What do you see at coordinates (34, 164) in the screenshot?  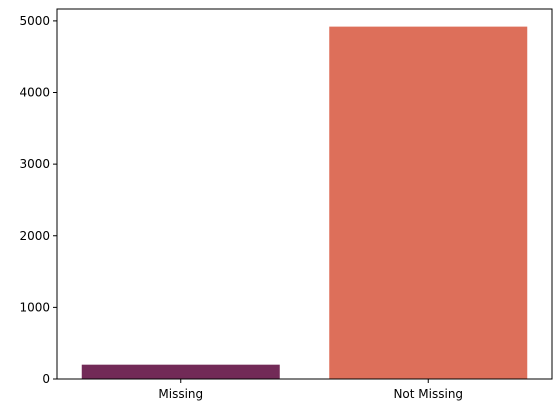 I see `y-tick-label: 3000` at bounding box center [34, 164].